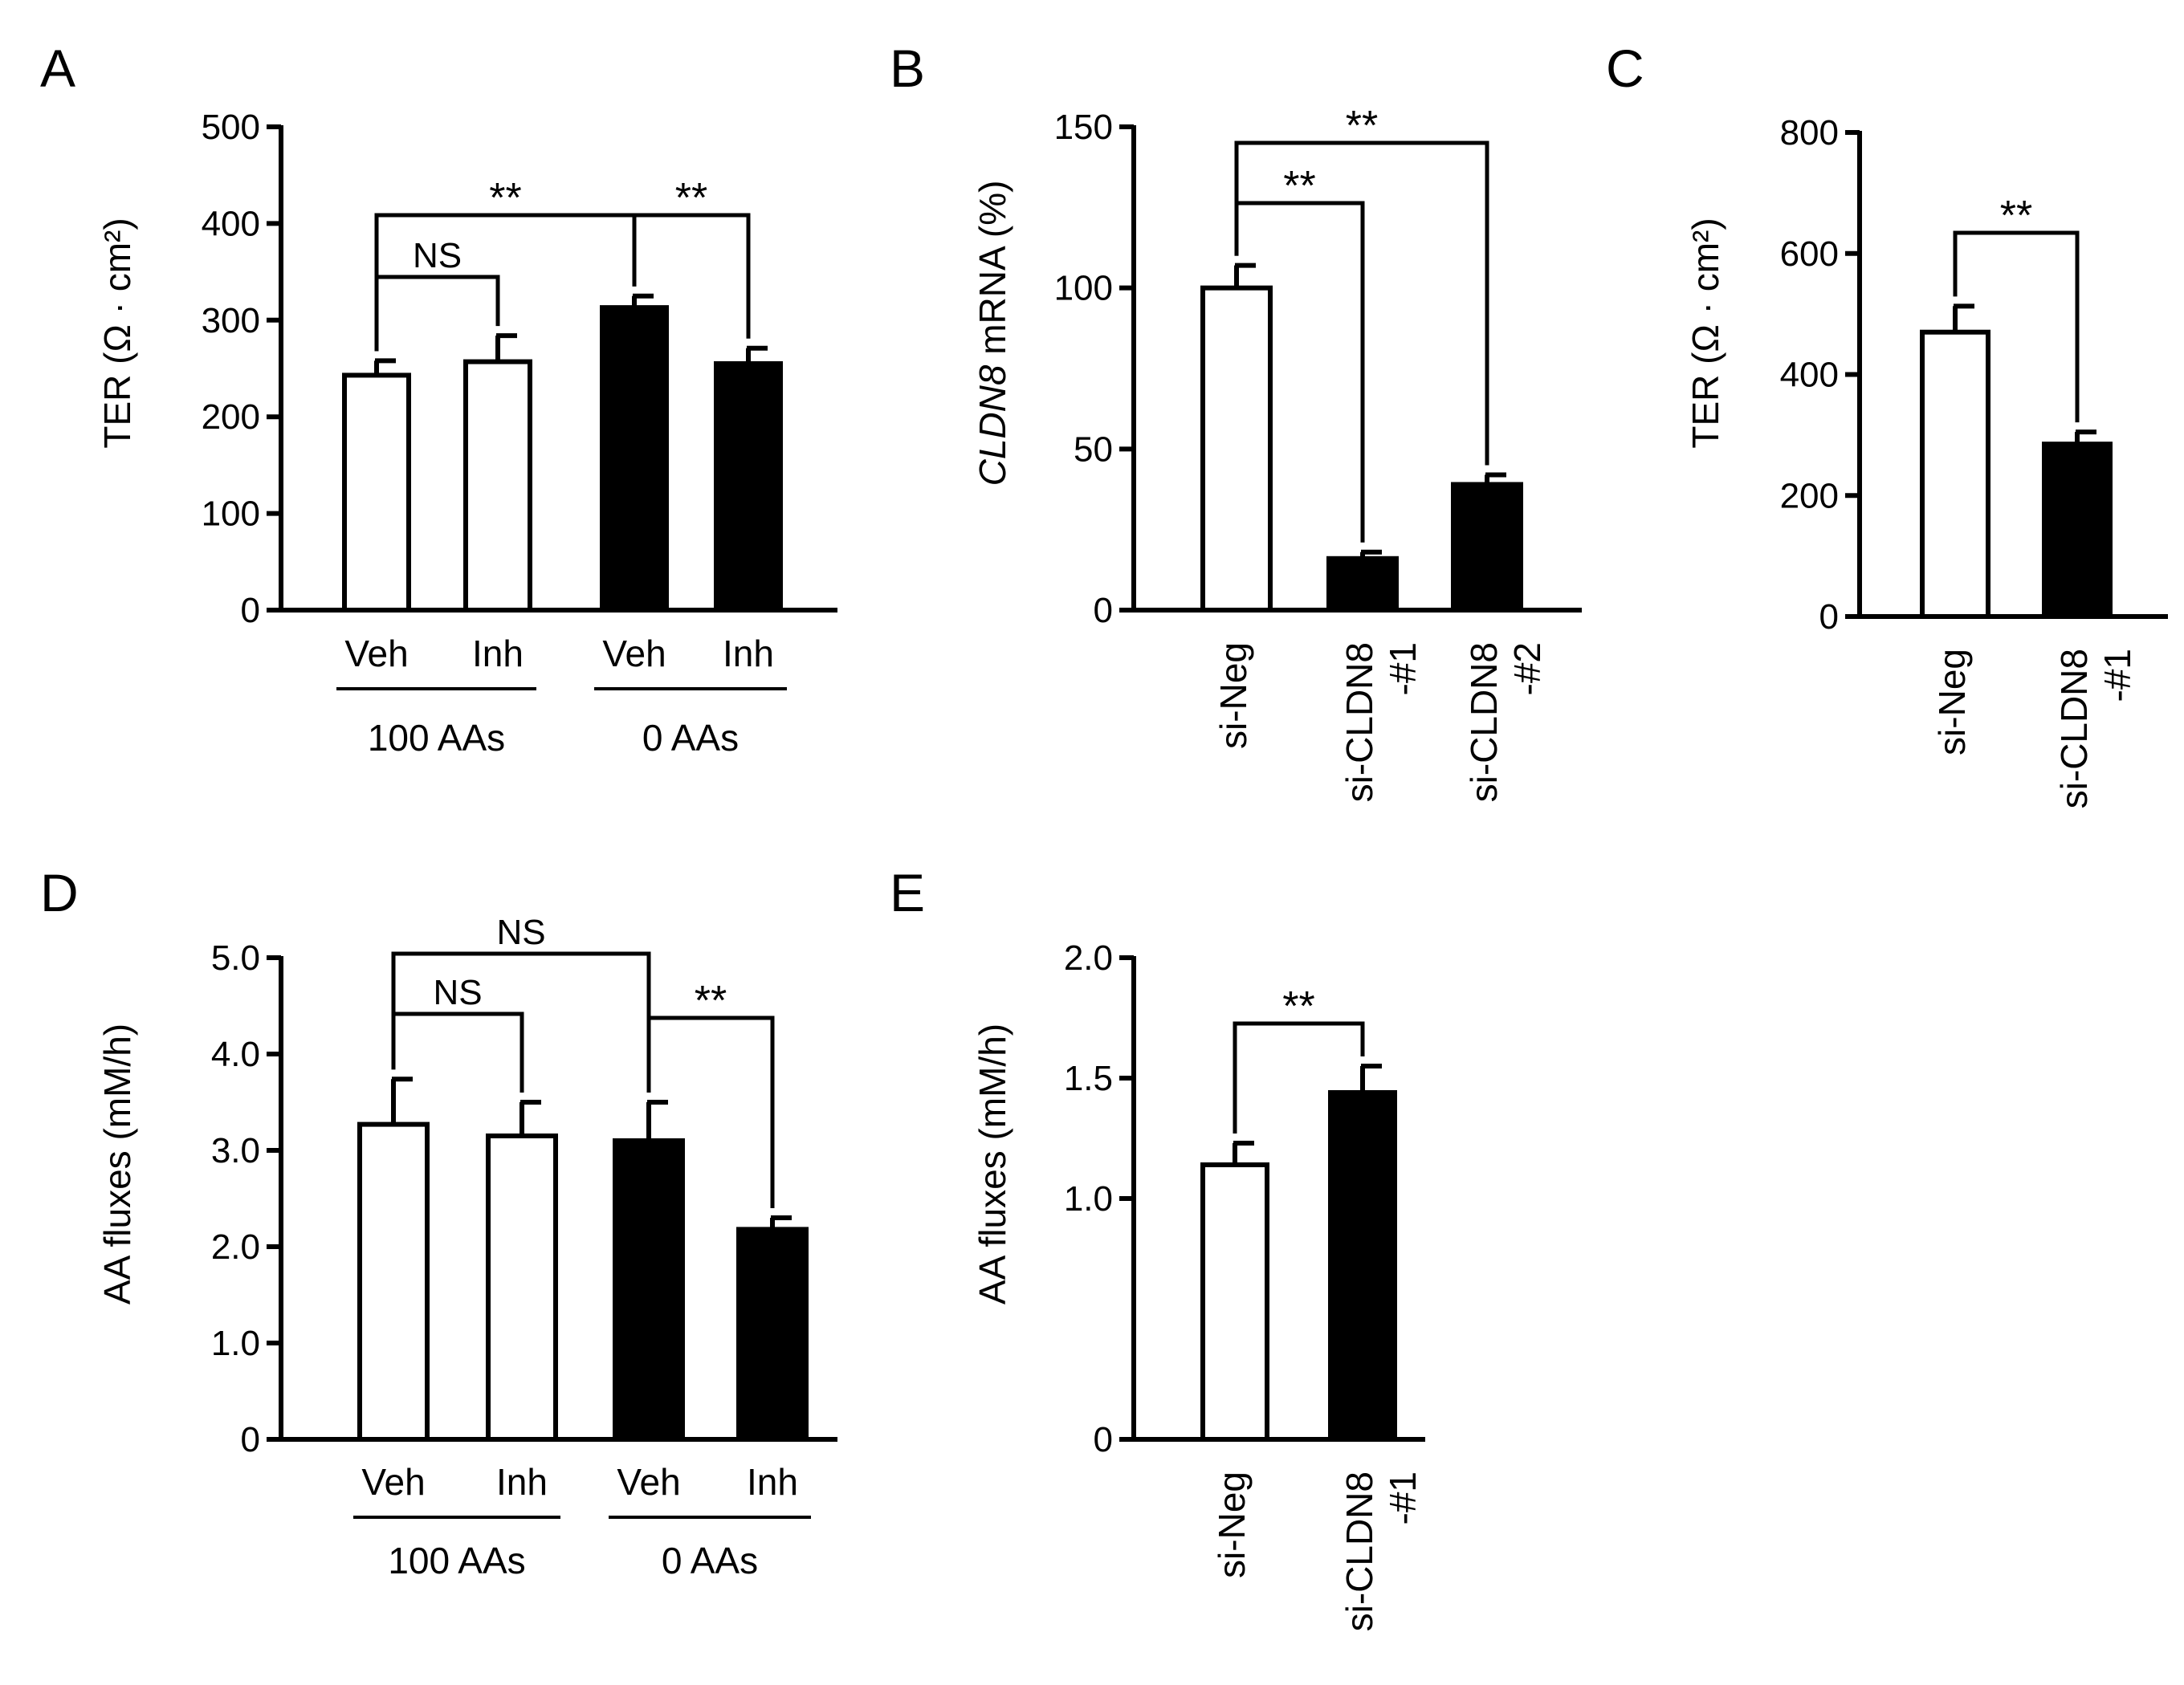 The width and height of the screenshot is (2184, 1685). What do you see at coordinates (1104, 1439) in the screenshot?
I see `panel-e-y-tick-label: 0` at bounding box center [1104, 1439].